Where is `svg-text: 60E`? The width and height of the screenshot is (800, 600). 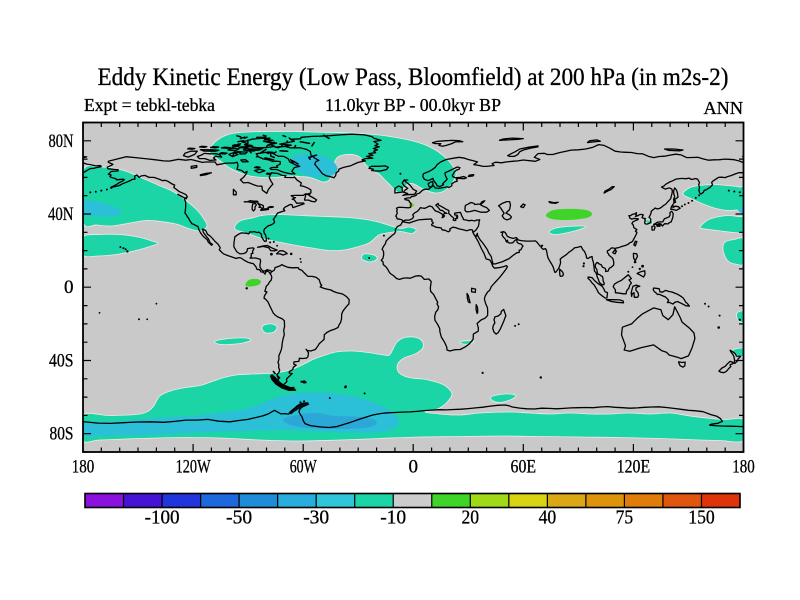 svg-text: 60E is located at coordinates (524, 467).